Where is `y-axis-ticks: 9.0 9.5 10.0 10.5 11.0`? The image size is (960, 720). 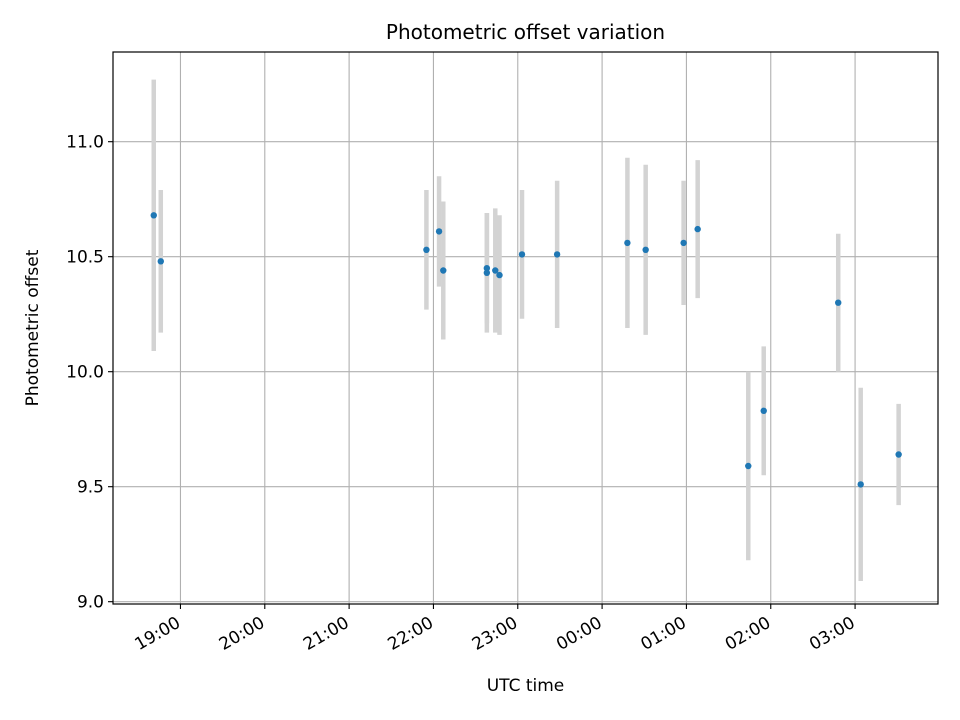 y-axis-ticks: 9.0 9.5 10.0 10.5 11.0 is located at coordinates (89, 373).